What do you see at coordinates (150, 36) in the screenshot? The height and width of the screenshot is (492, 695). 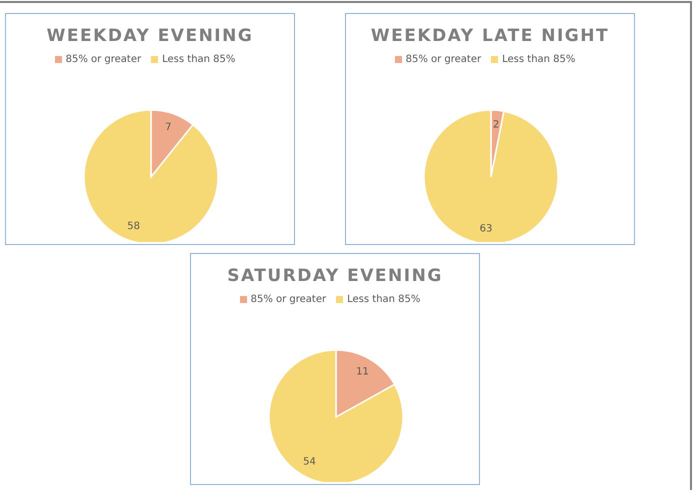 I see `chart-title: WEEKDAY EVENING` at bounding box center [150, 36].